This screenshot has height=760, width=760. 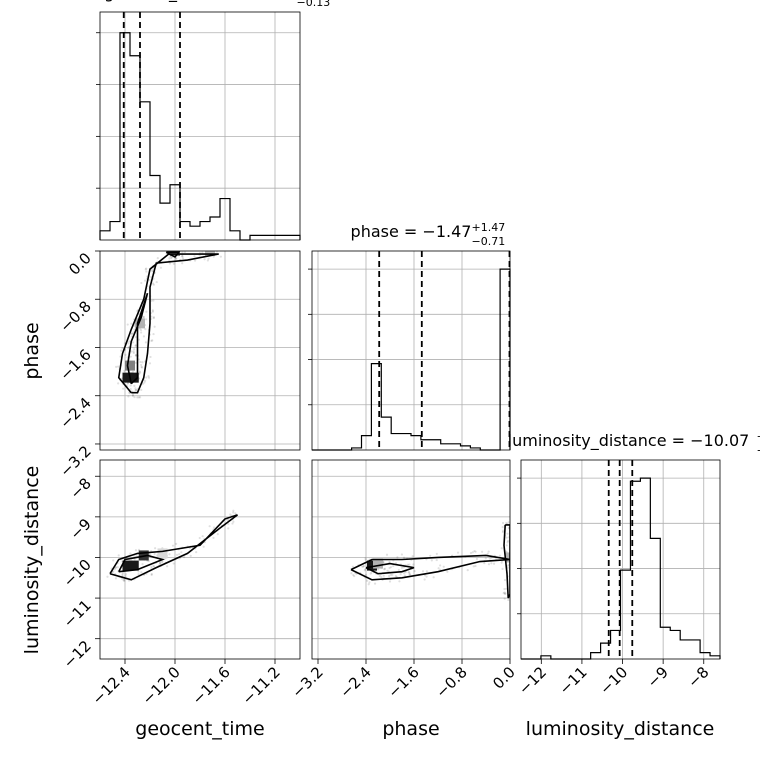 I want to click on contour-panel-geocent_time-luminosity_distance, so click(x=200, y=559).